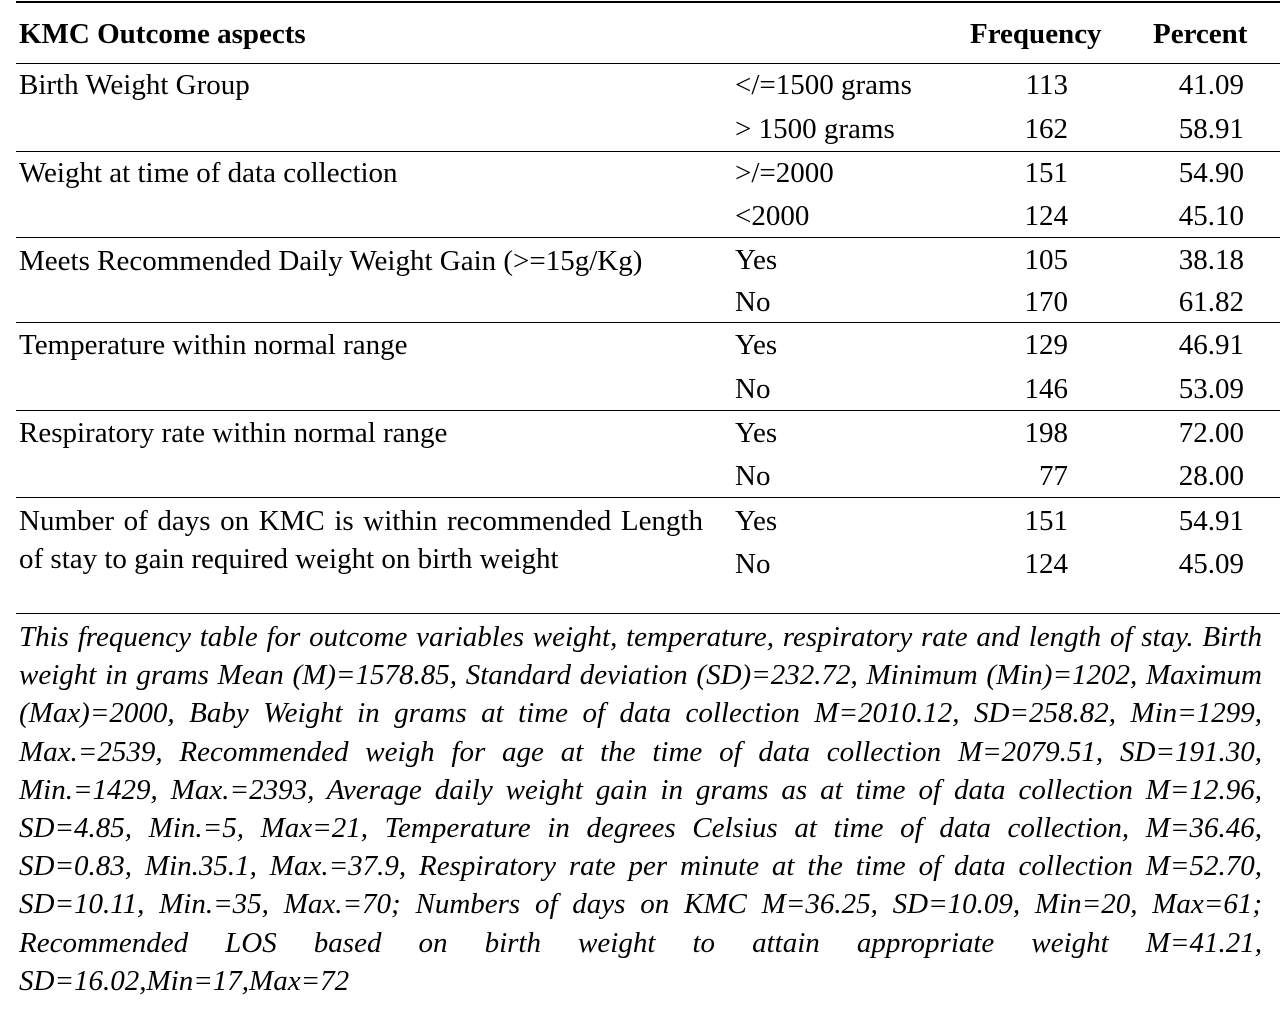 The image size is (1280, 1034). Describe the element at coordinates (134, 85) in the screenshot. I see `group-label-birth-weight: Birth Weight Group` at that location.